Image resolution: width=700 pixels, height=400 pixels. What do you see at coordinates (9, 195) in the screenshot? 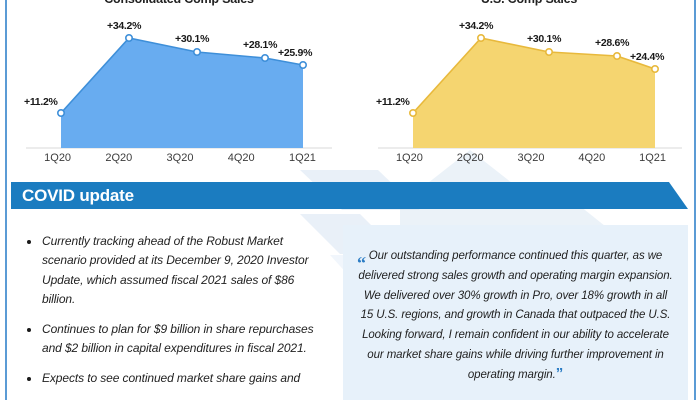
I see `banner-left-cap` at bounding box center [9, 195].